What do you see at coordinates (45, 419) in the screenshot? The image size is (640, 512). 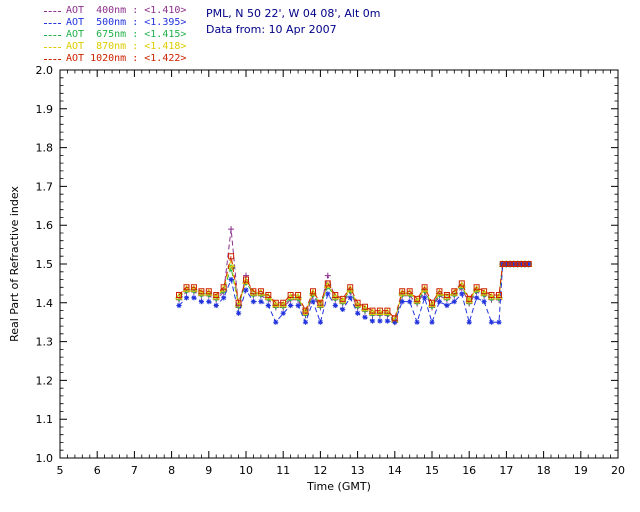 I see `y-tick-label: 1.1` at bounding box center [45, 419].